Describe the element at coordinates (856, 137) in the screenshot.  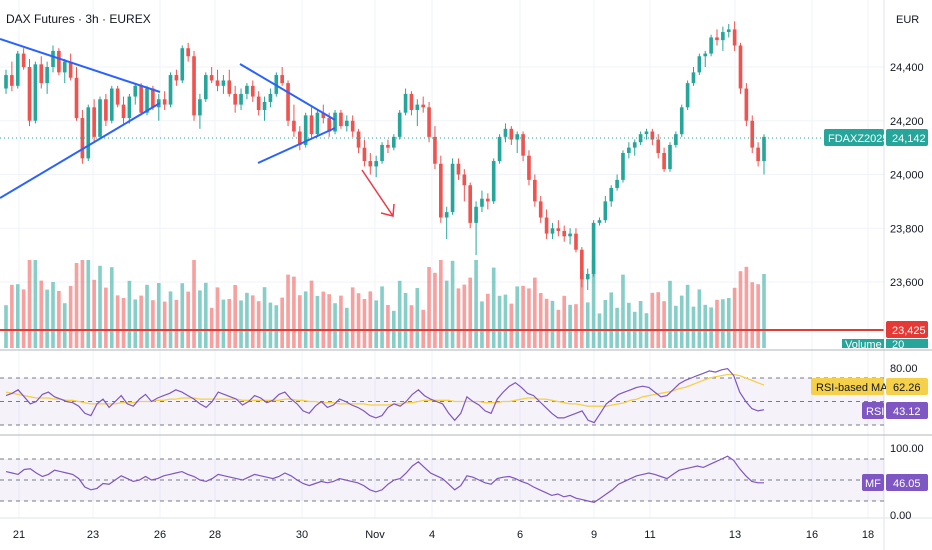
I see `symbol-tag: FDAXZ2025` at that location.